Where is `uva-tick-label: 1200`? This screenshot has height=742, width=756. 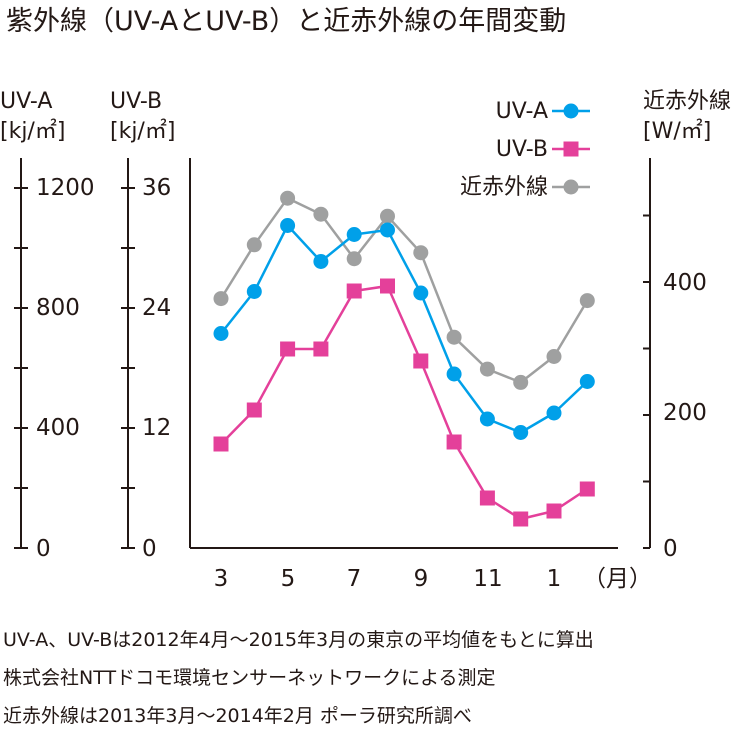
uva-tick-label: 1200 is located at coordinates (65, 188).